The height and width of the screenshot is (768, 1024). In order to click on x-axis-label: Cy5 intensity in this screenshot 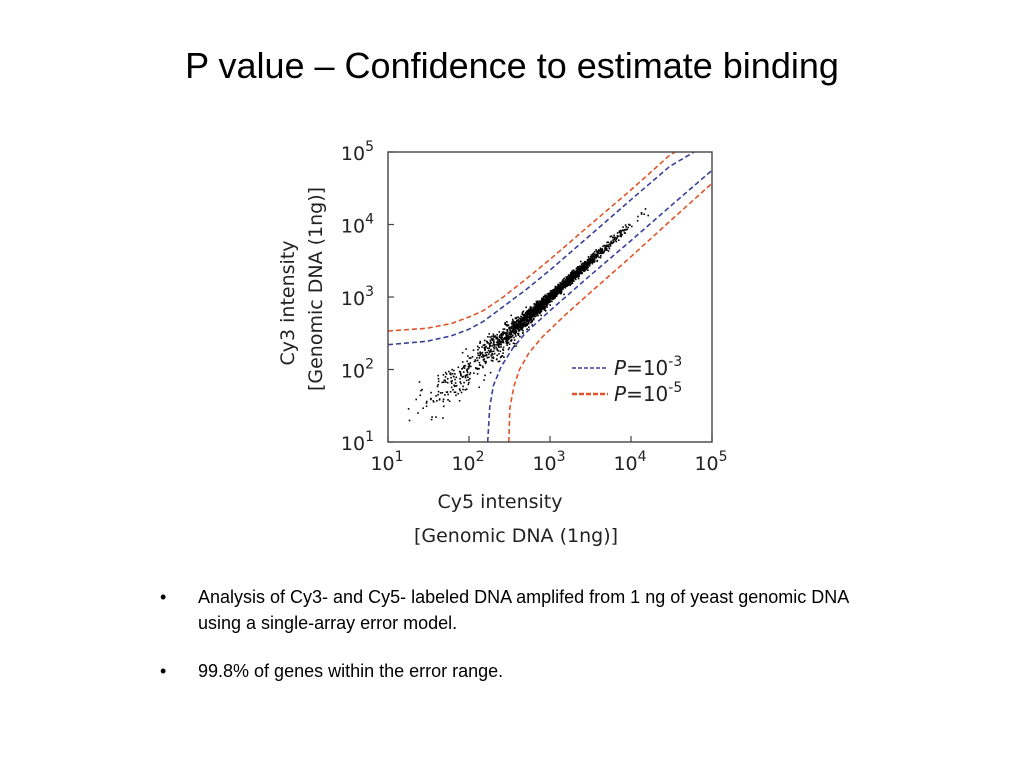, I will do `click(499, 502)`.